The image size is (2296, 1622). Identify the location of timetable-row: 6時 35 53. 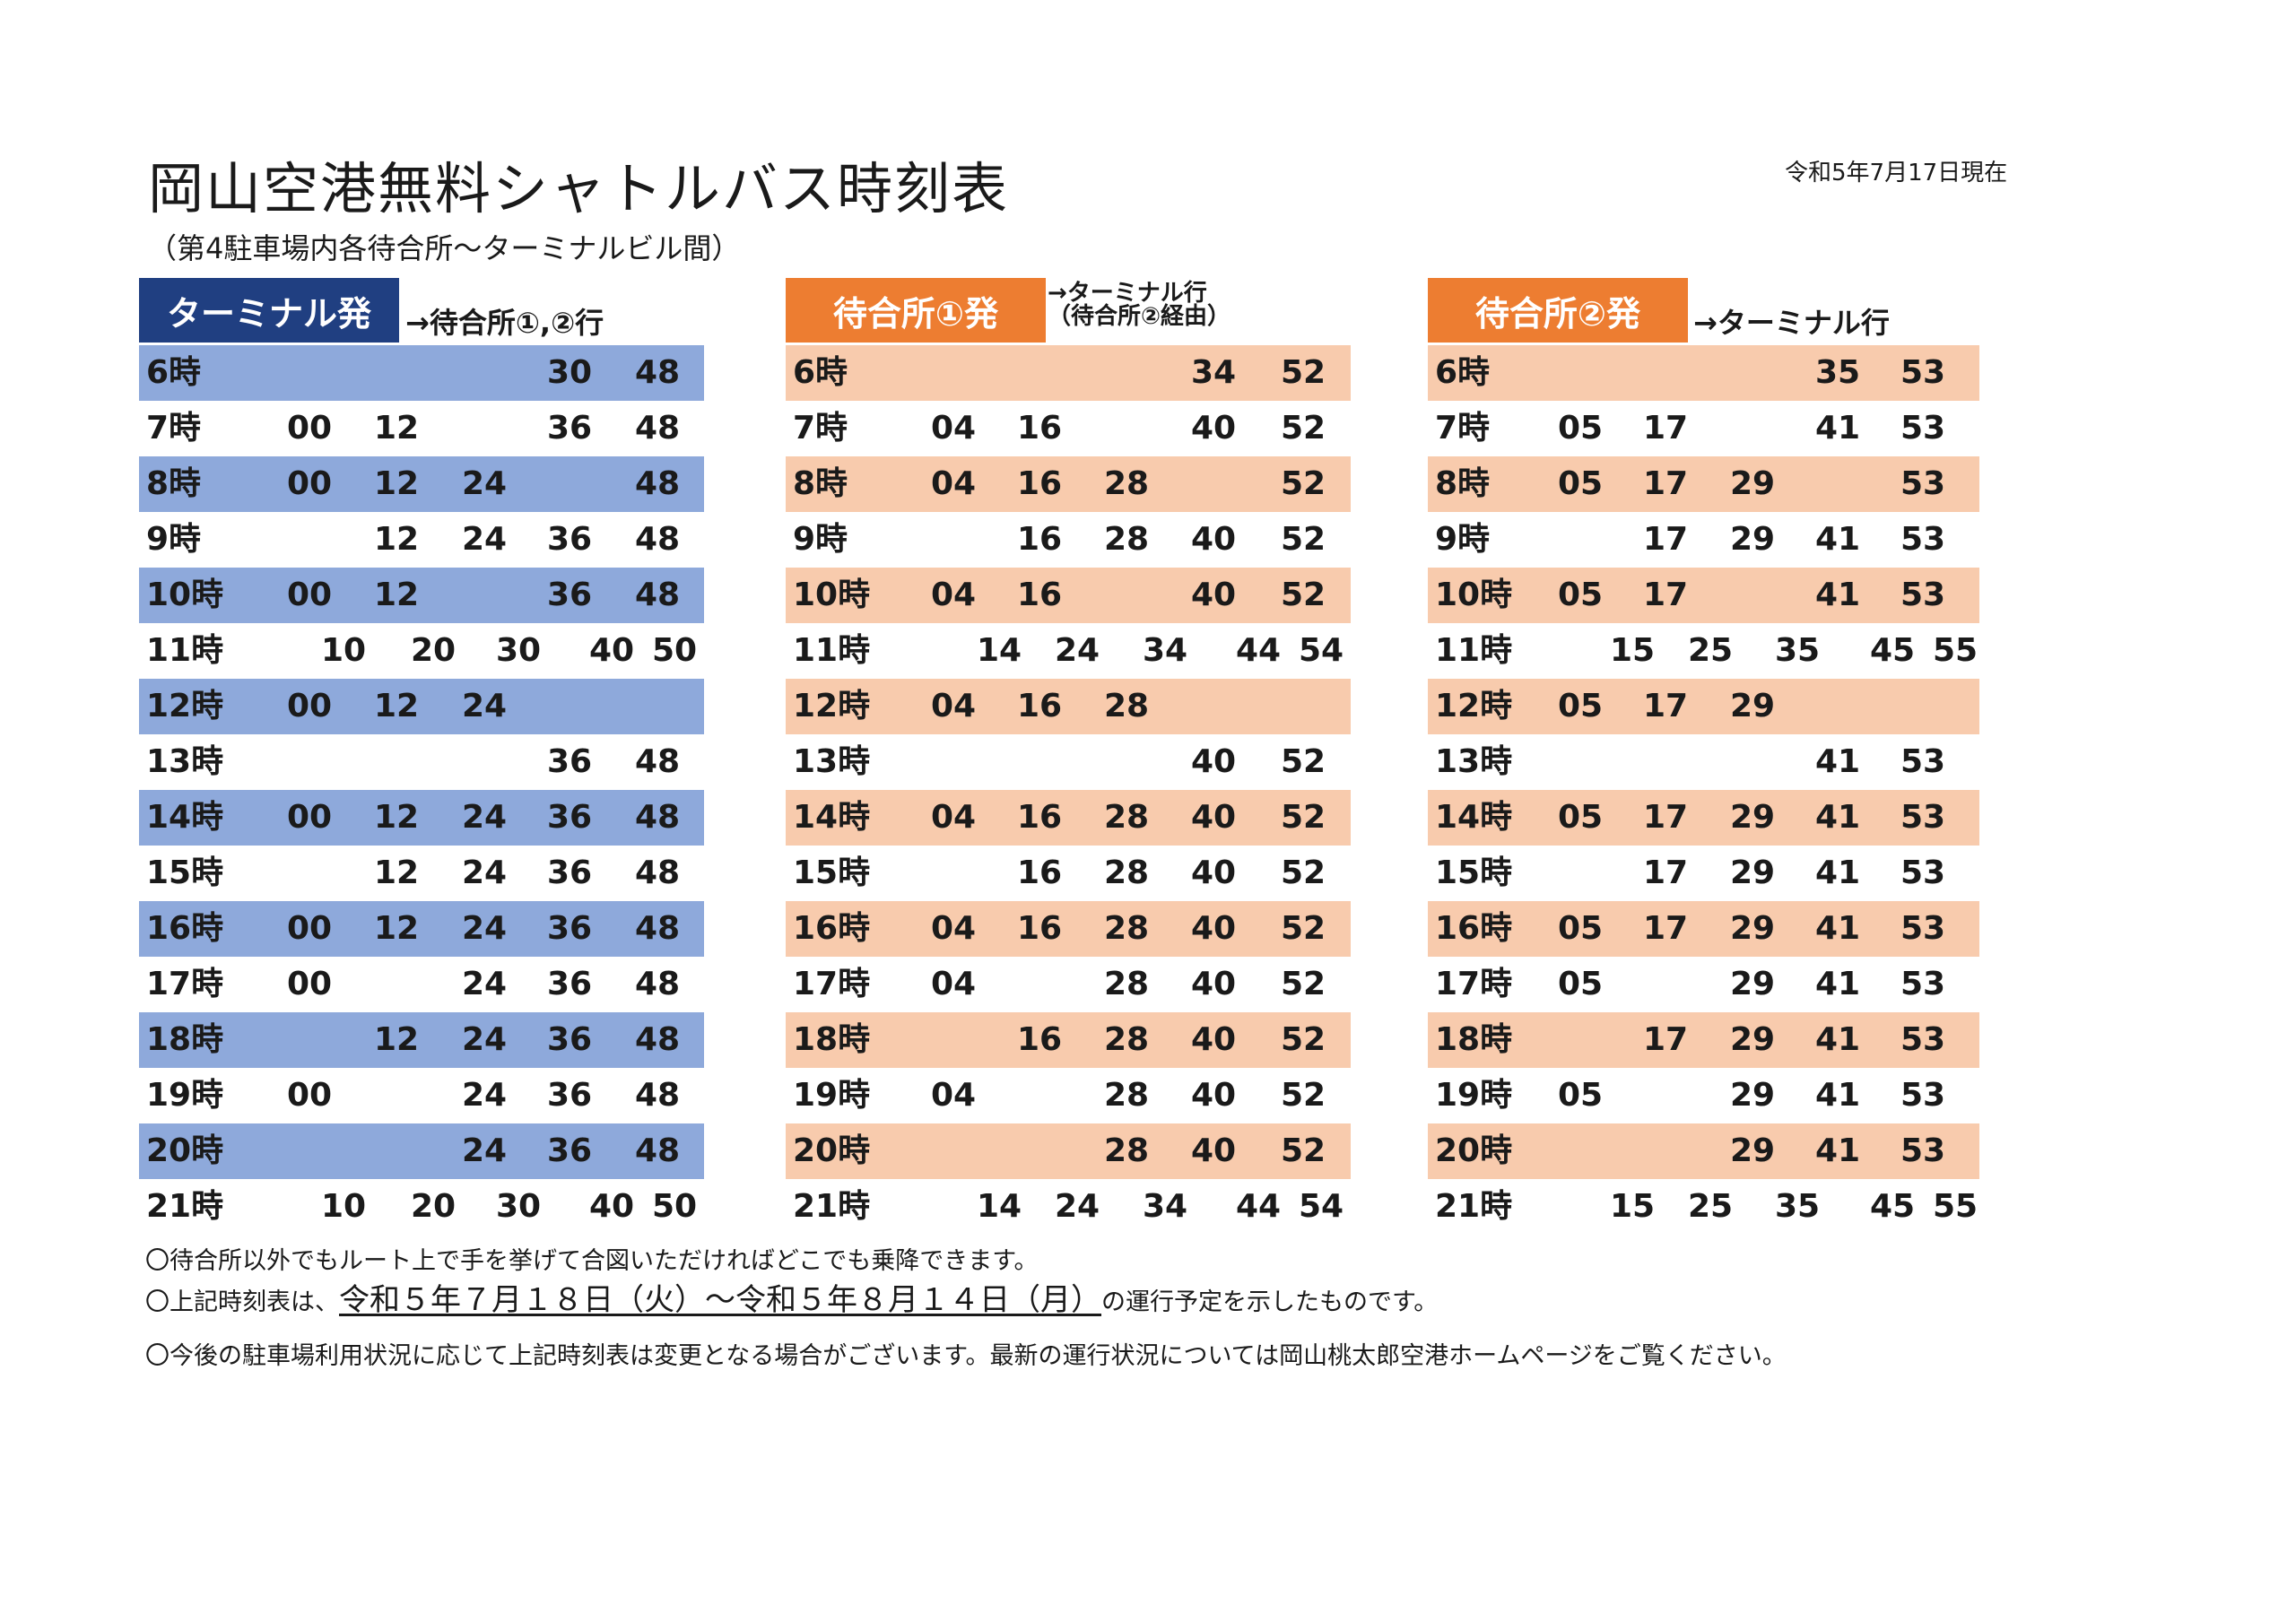
(1703, 373).